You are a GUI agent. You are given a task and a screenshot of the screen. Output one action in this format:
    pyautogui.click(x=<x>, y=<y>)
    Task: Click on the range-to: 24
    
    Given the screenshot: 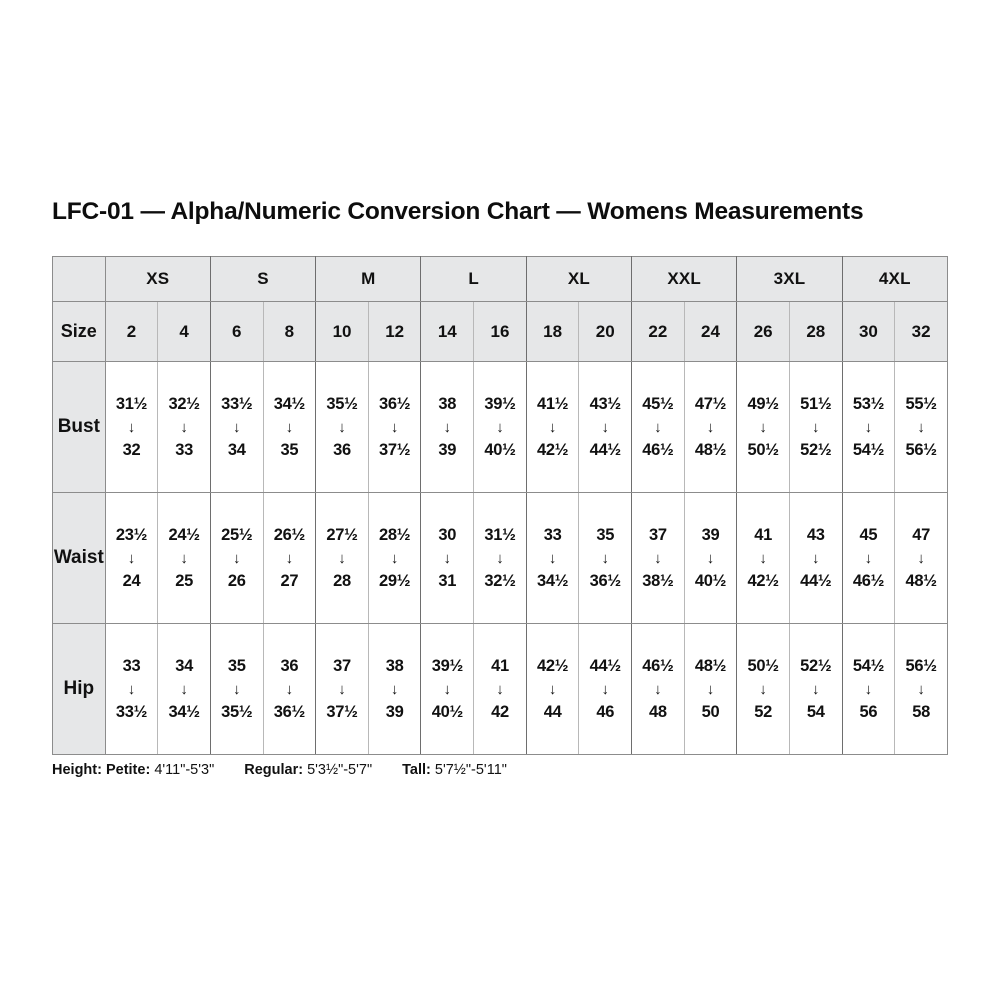 What is the action you would take?
    pyautogui.click(x=131, y=580)
    